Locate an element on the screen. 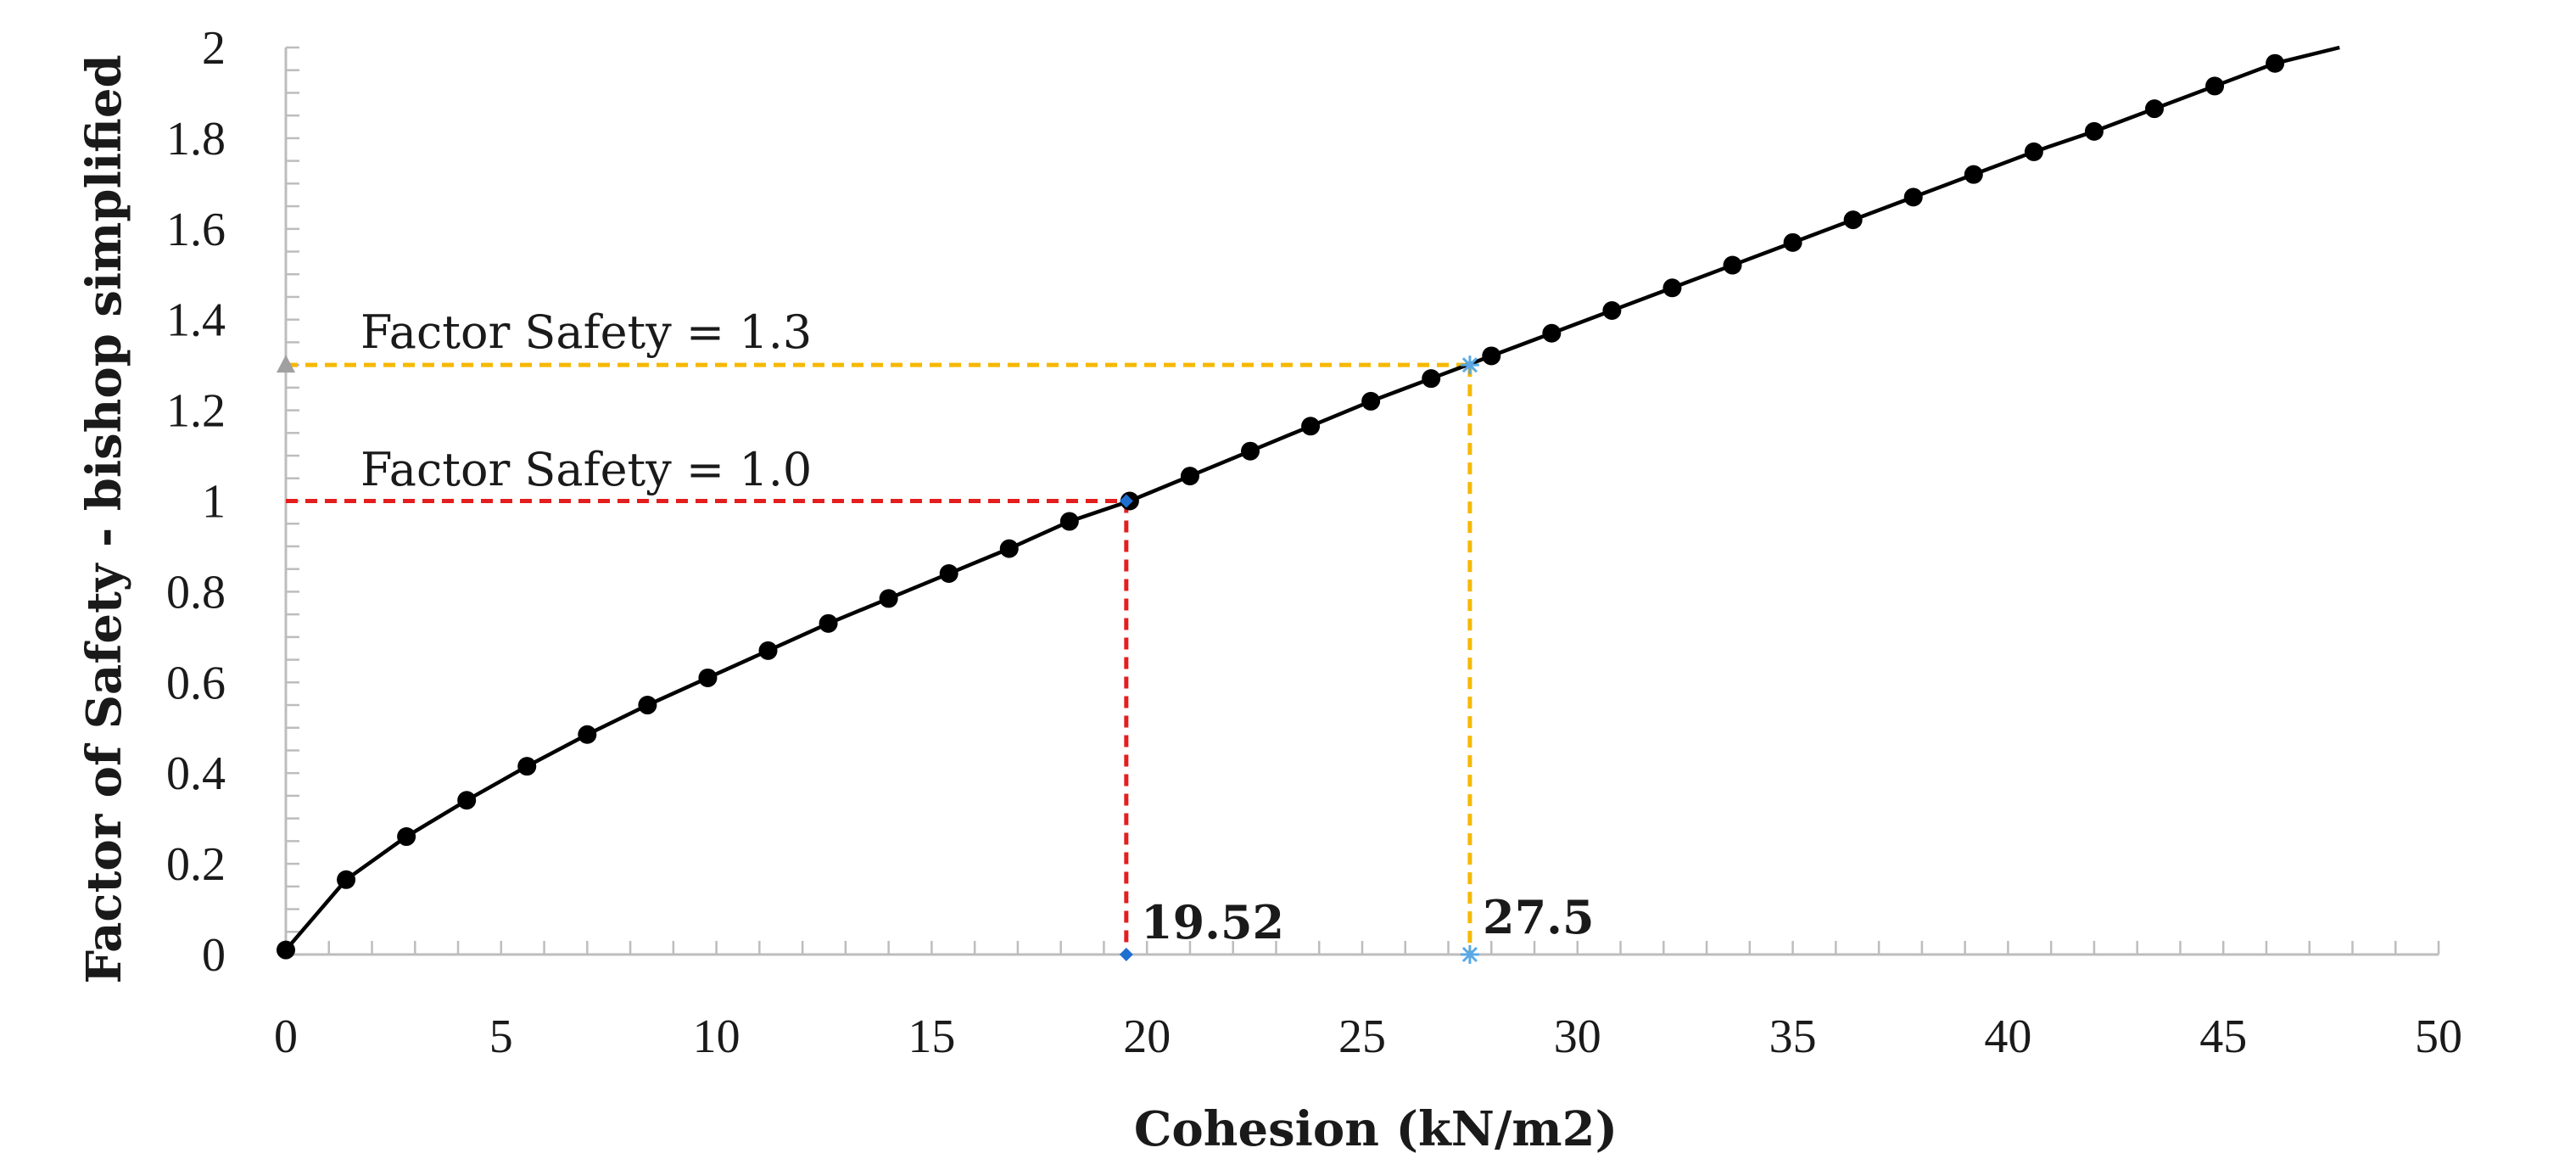 Image resolution: width=2576 pixels, height=1170 pixels. x-tick-label: 25 is located at coordinates (1362, 1036).